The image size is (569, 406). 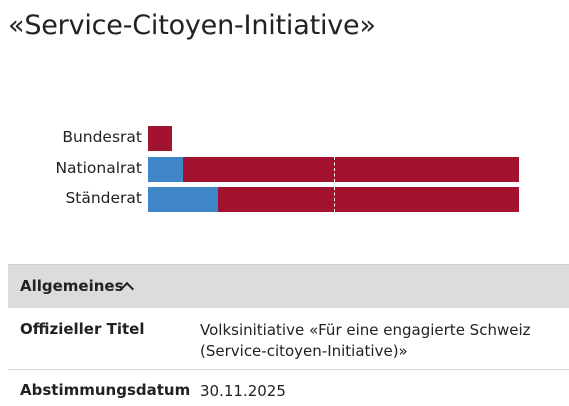 What do you see at coordinates (103, 198) in the screenshot?
I see `vote-label: Ständerat` at bounding box center [103, 198].